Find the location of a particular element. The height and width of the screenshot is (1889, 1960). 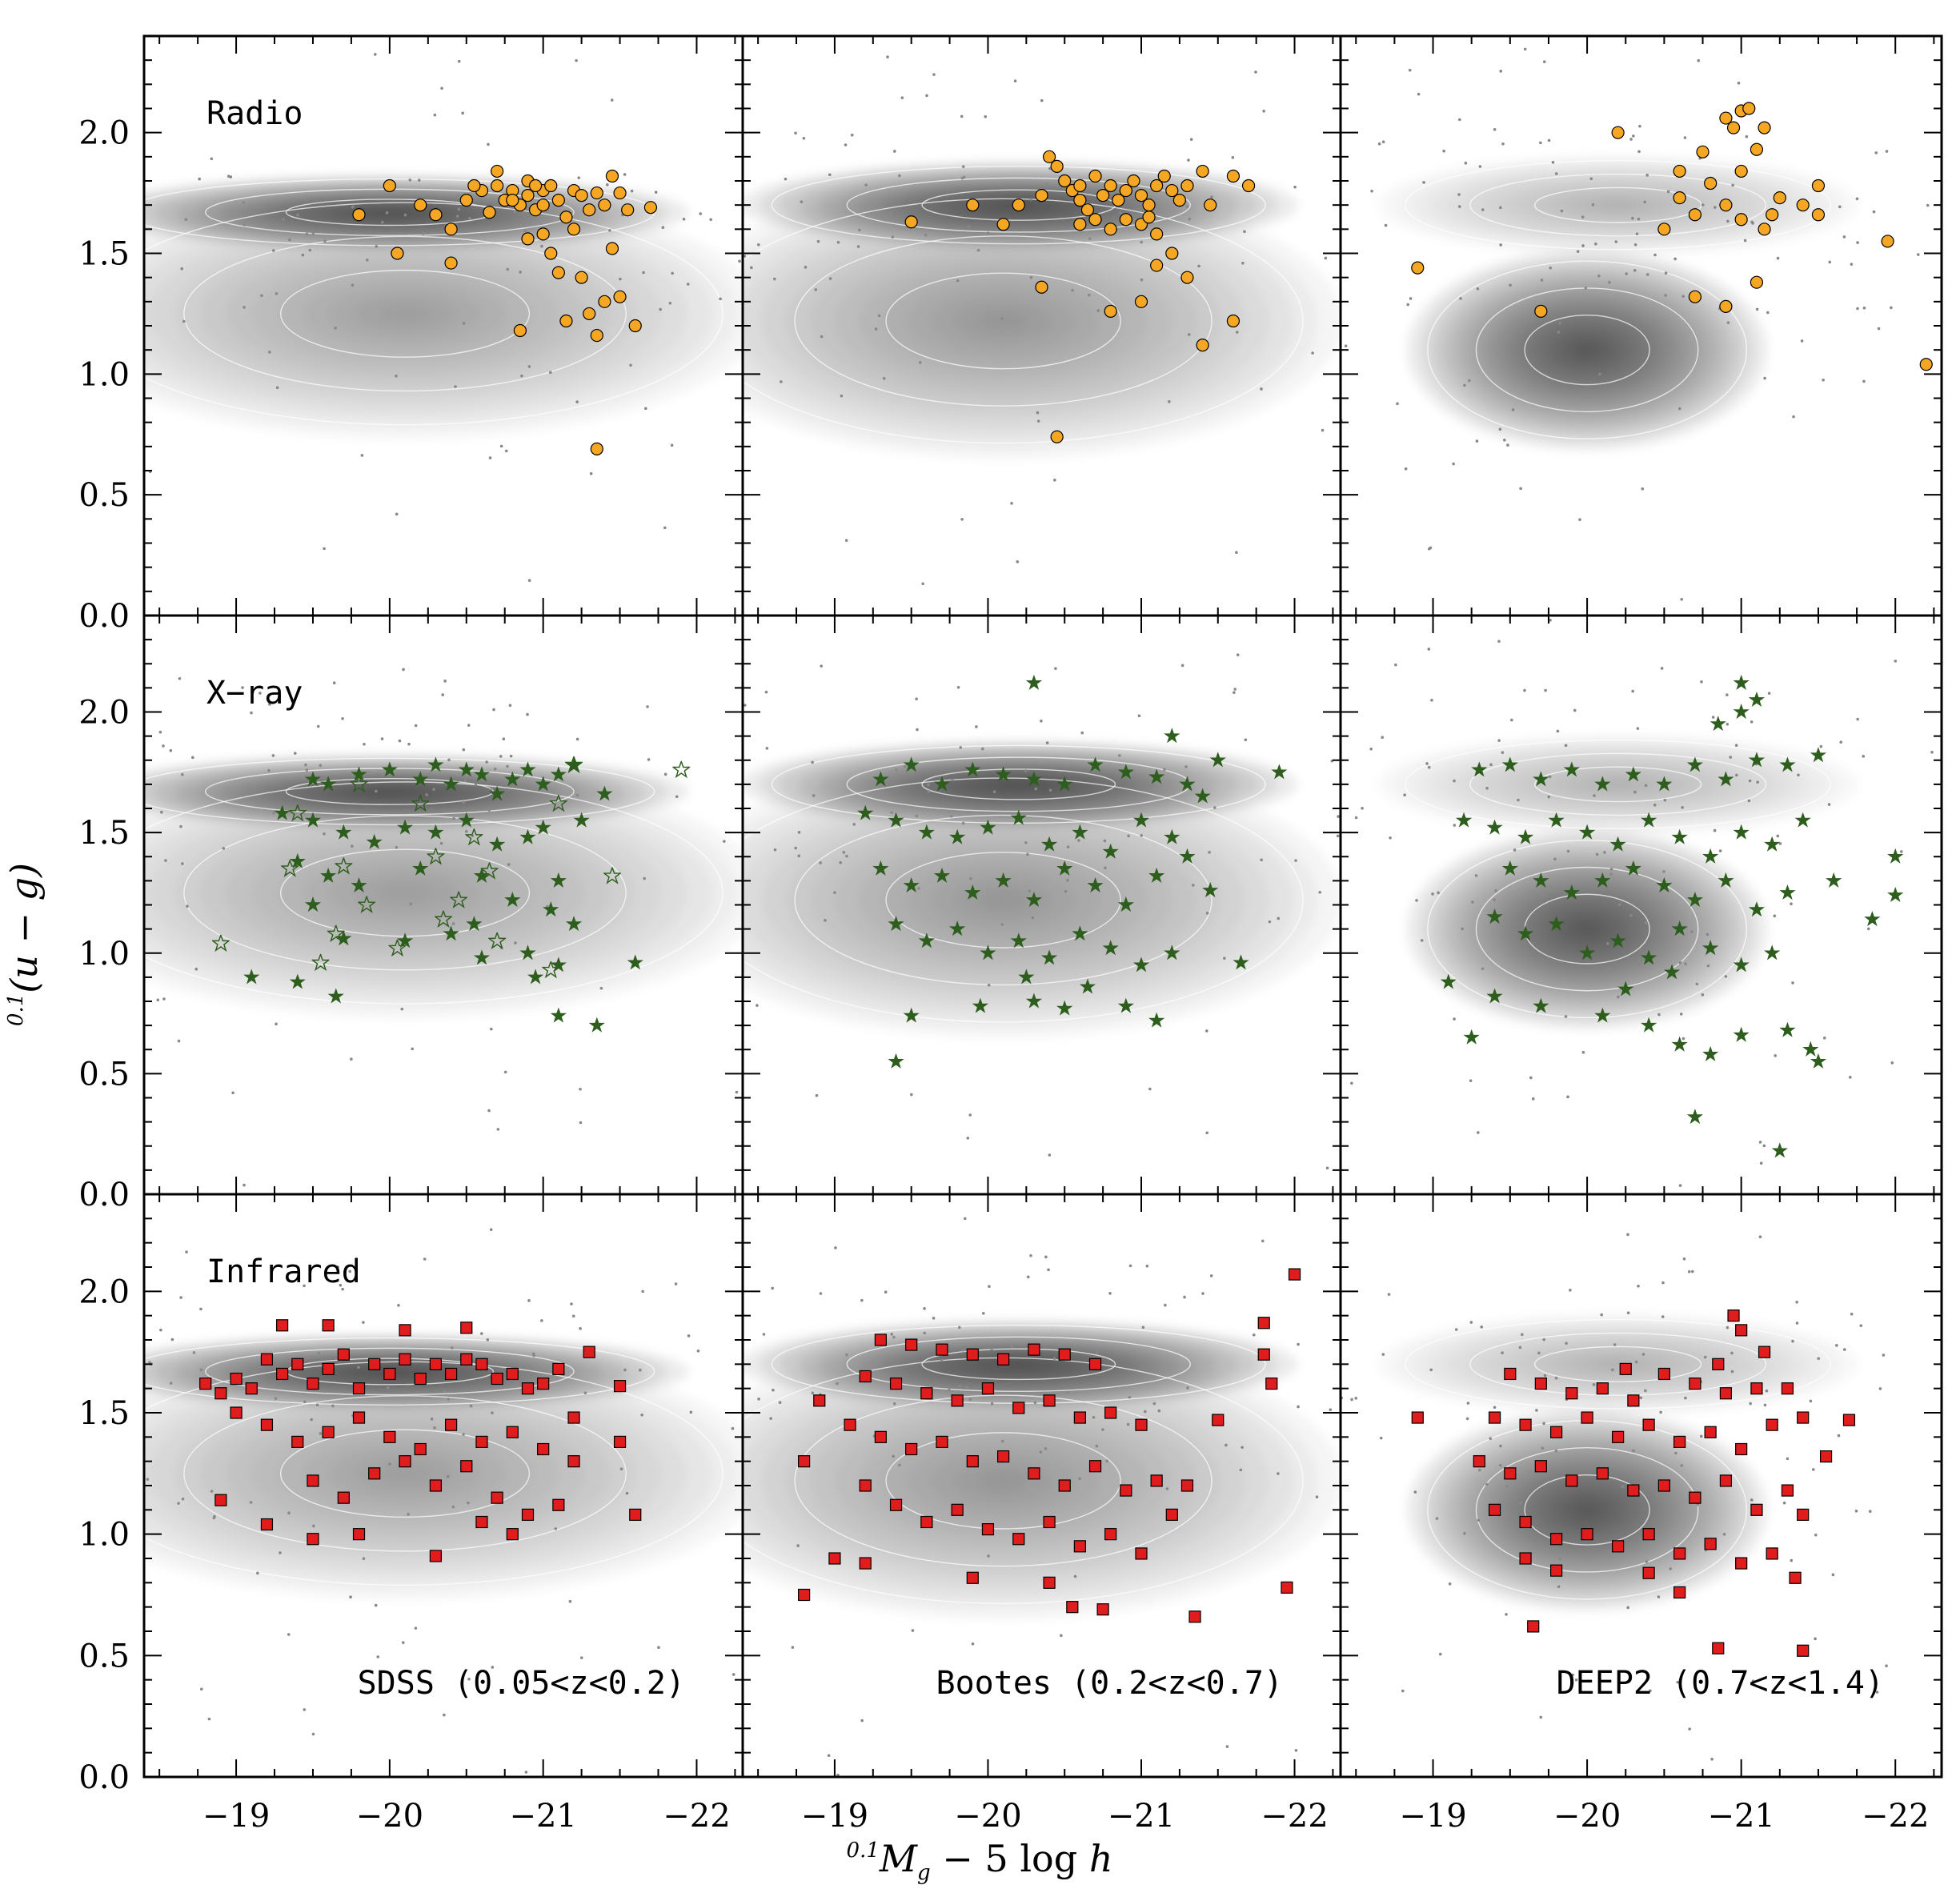

column-label: DEEP2 (0.7<z<1.4) is located at coordinates (1721, 1684).